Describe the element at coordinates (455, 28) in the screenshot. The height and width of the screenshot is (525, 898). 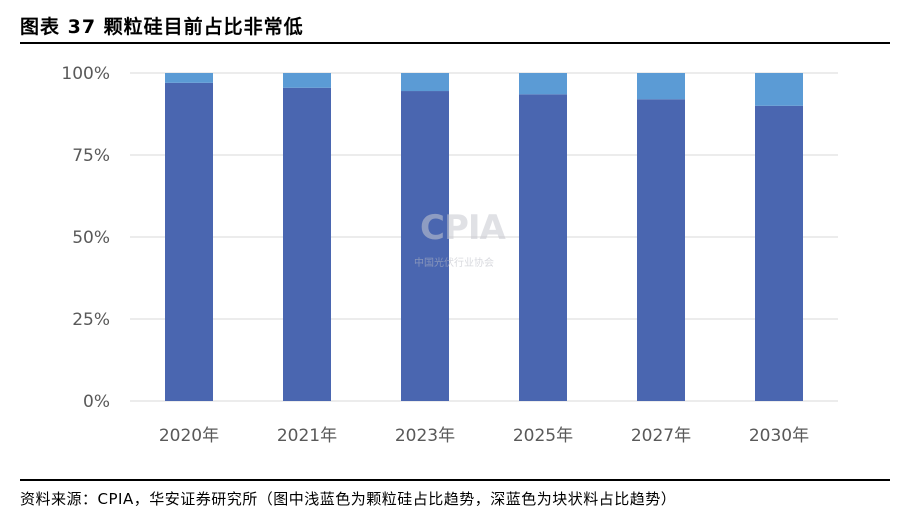
I see `figure-header: 图表 37 颗粒硅目前占比非常低` at that location.